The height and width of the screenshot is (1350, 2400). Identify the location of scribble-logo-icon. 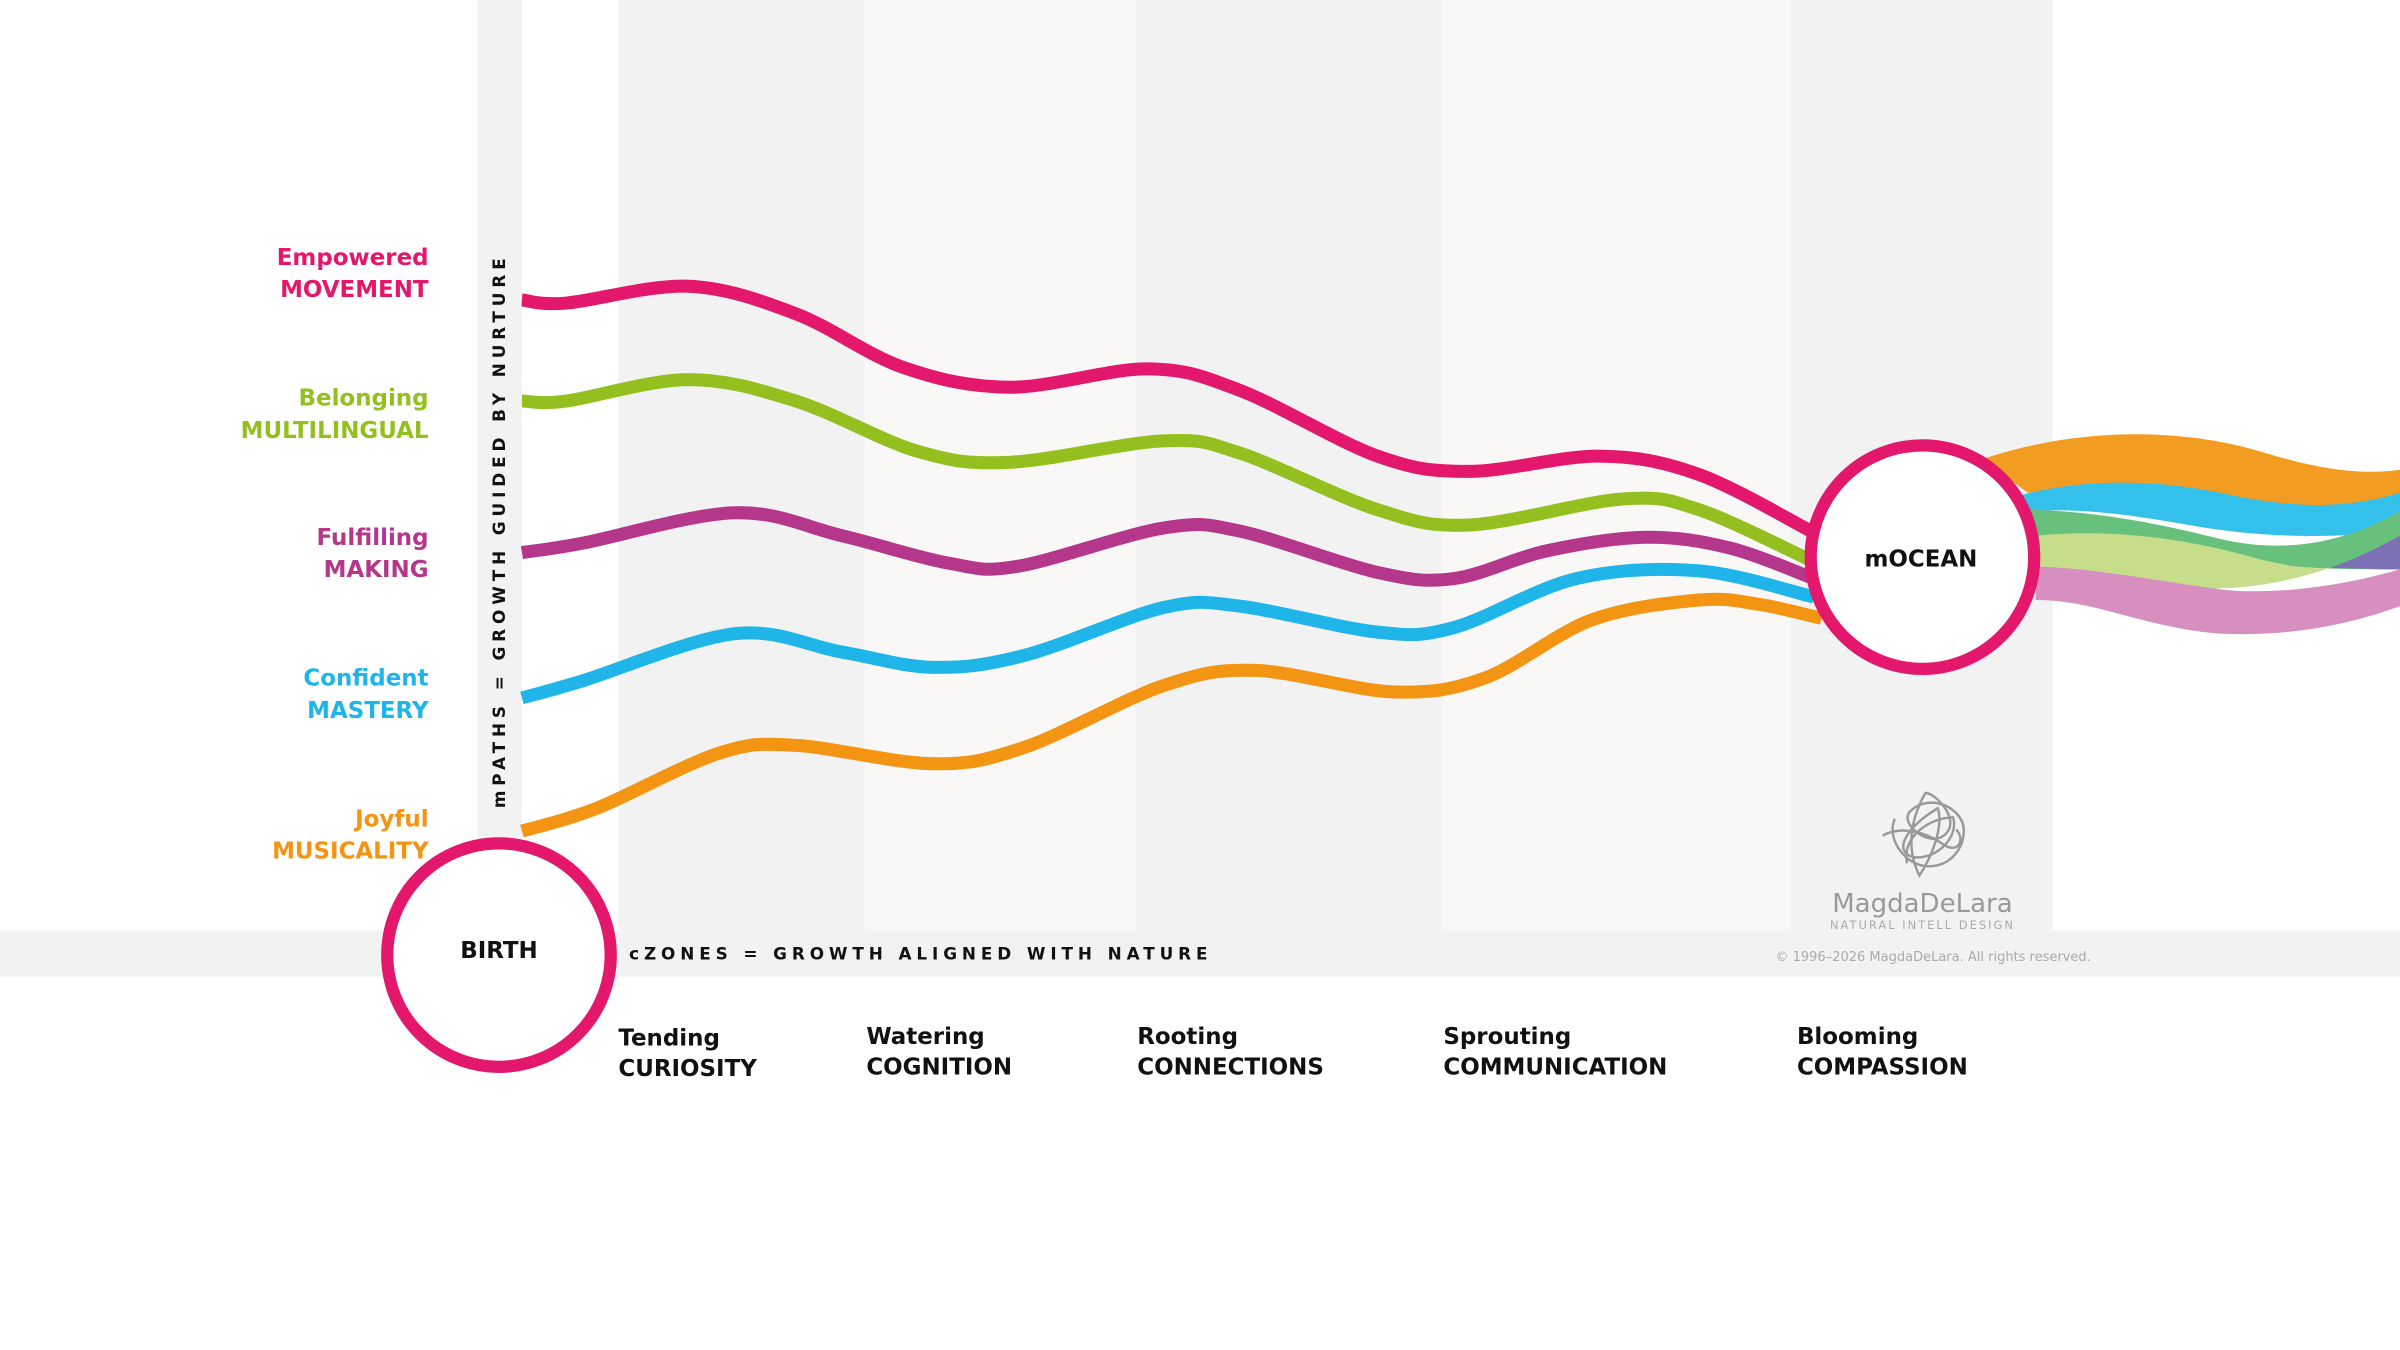
(1923, 834).